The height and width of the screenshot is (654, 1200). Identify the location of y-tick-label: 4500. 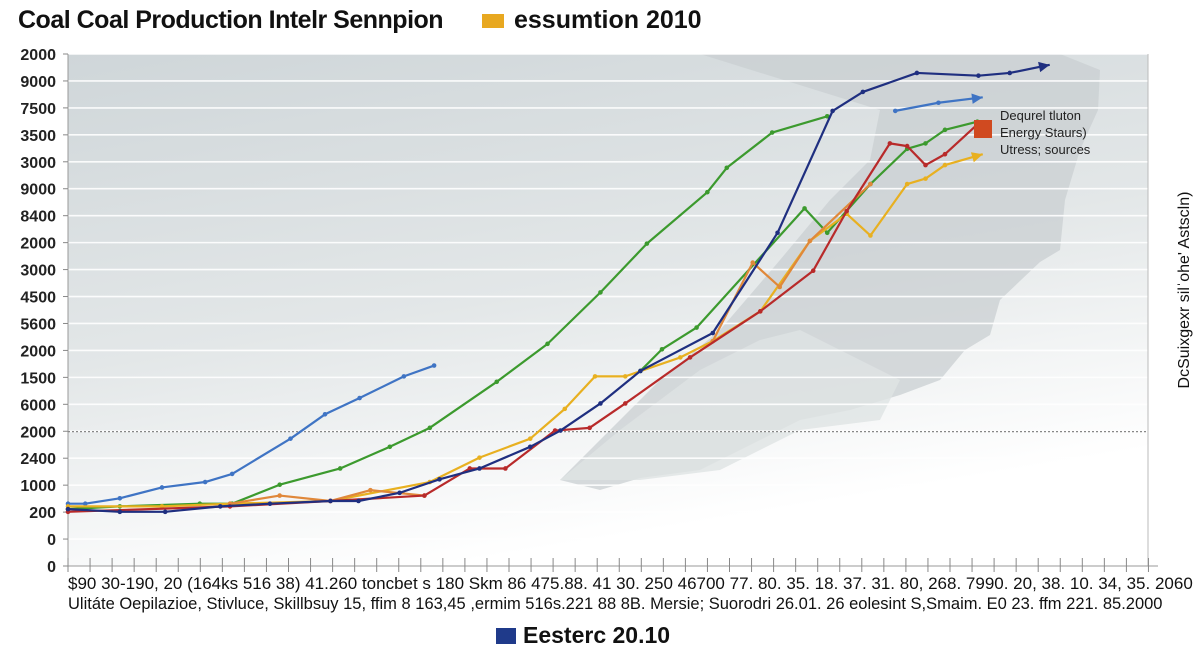
(38, 298).